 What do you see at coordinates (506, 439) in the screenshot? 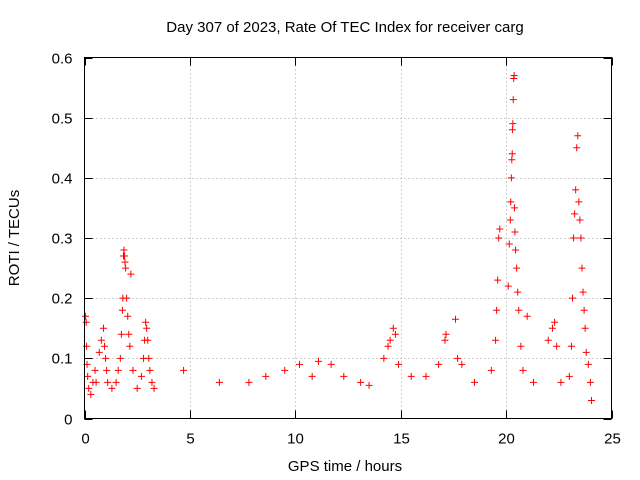
I see `x-tick-label: 20` at bounding box center [506, 439].